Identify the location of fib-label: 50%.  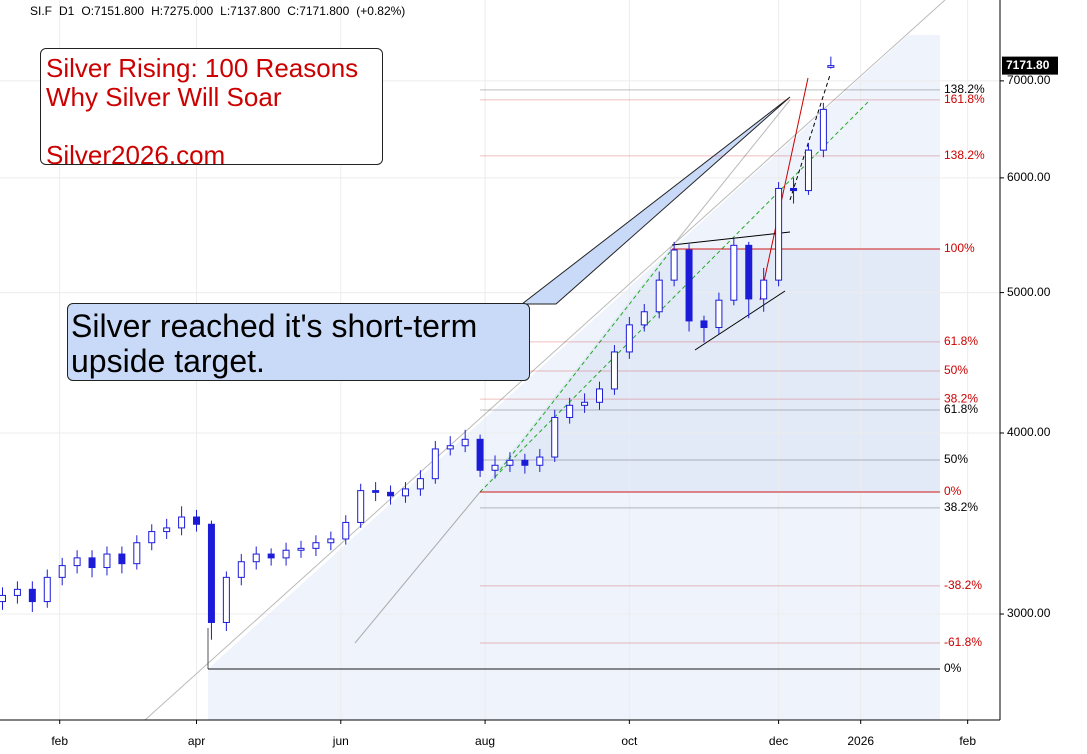
(956, 459).